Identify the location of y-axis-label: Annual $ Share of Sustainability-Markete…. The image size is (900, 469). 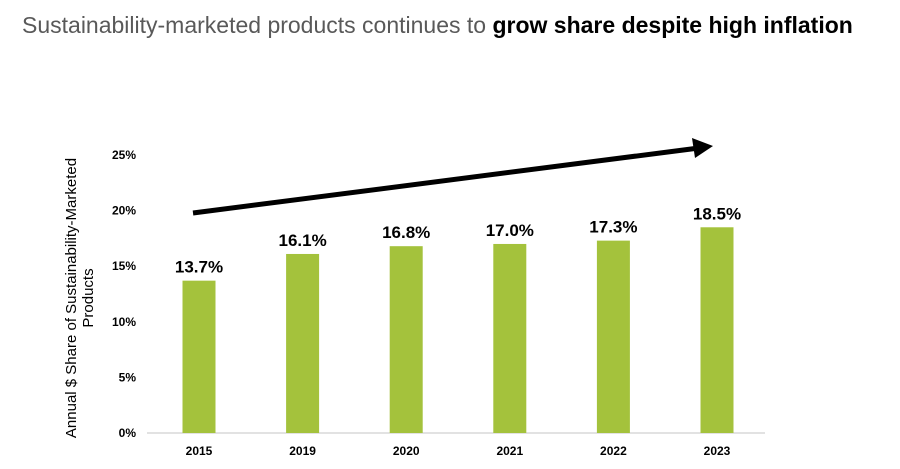
(80, 298).